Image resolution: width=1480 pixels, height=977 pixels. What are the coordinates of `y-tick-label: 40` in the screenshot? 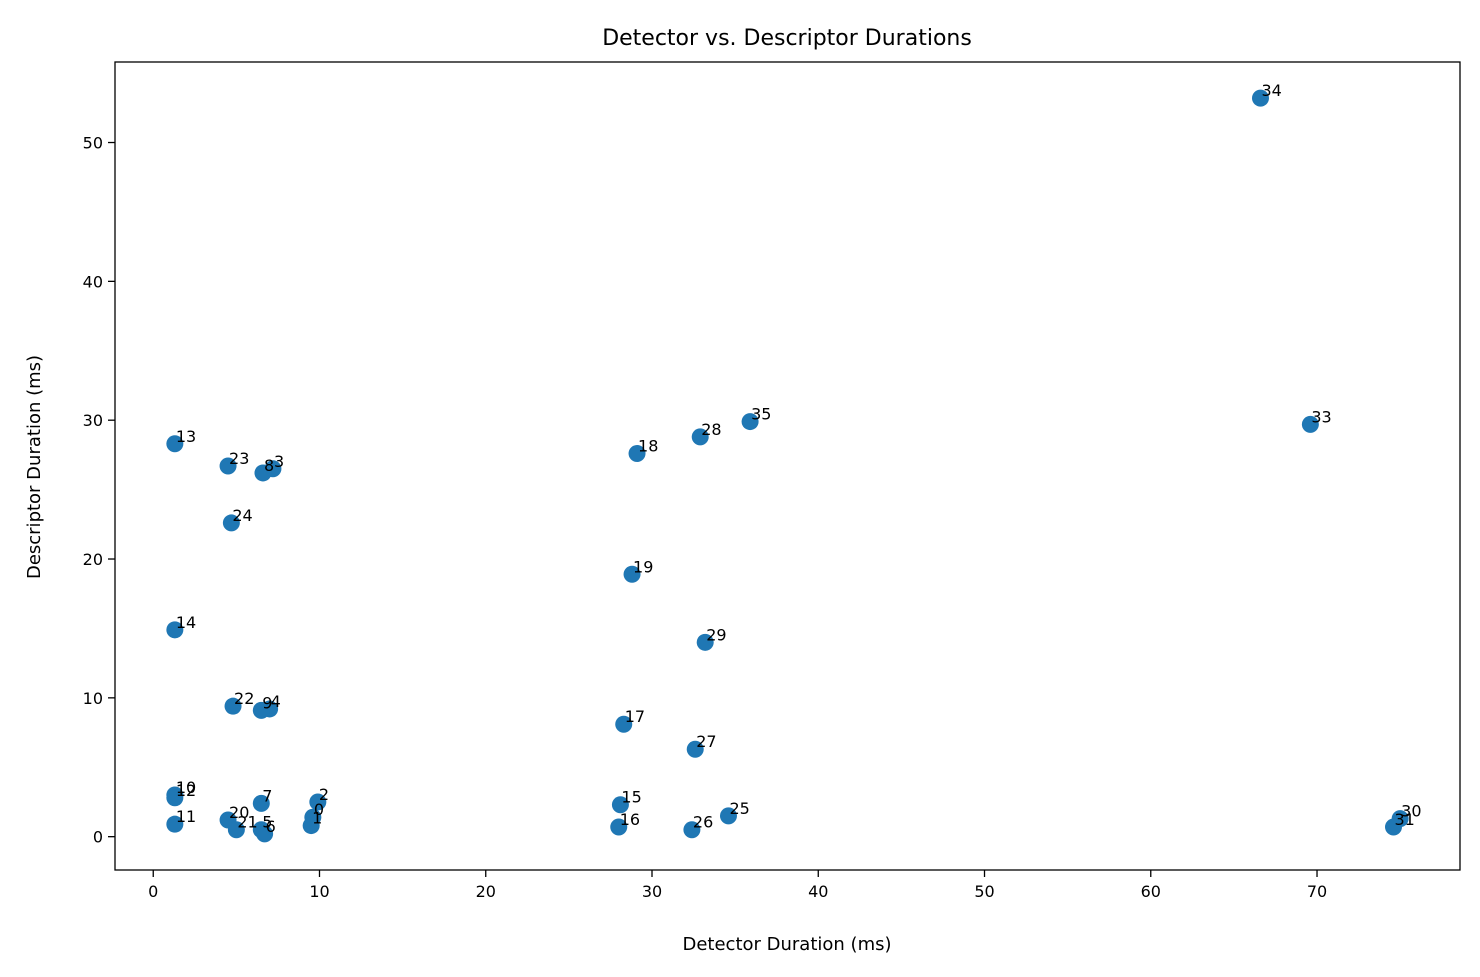 It's located at (93, 281).